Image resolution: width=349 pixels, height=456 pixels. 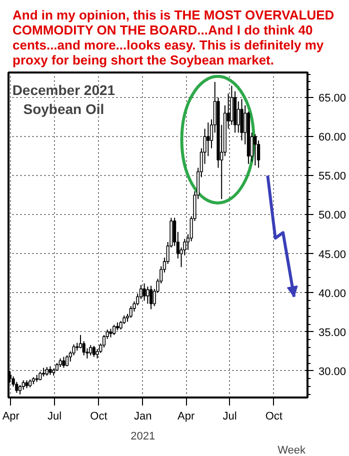 I want to click on y-tick-label: 65.00, so click(x=332, y=98).